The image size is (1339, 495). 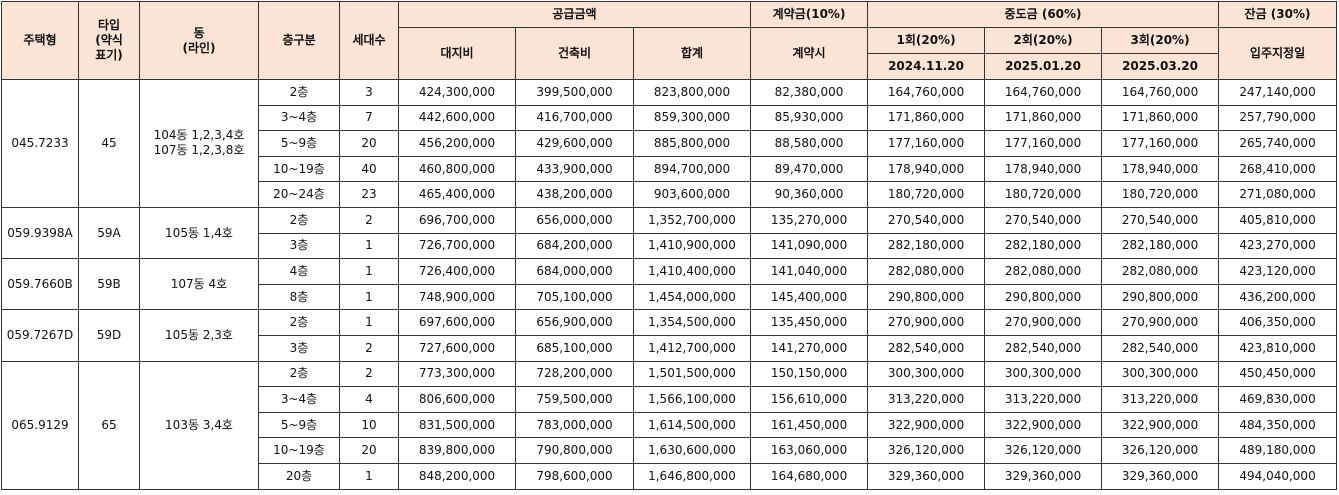 I want to click on cell: 798,600,000, so click(x=574, y=476).